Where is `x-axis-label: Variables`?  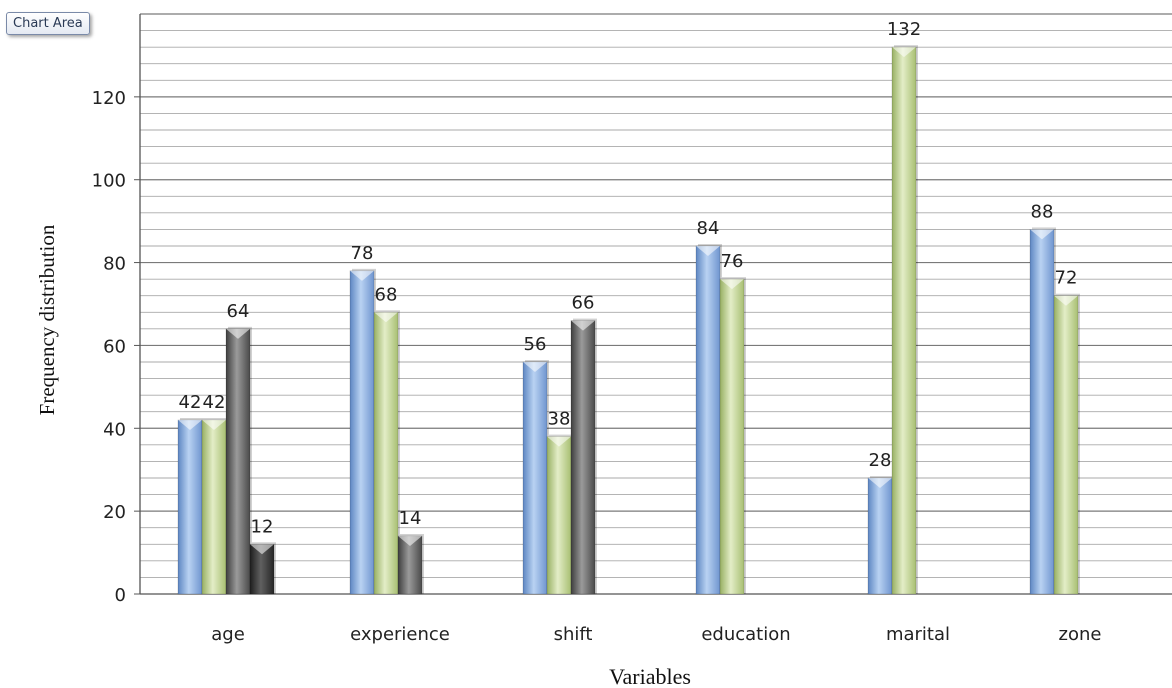 x-axis-label: Variables is located at coordinates (650, 676).